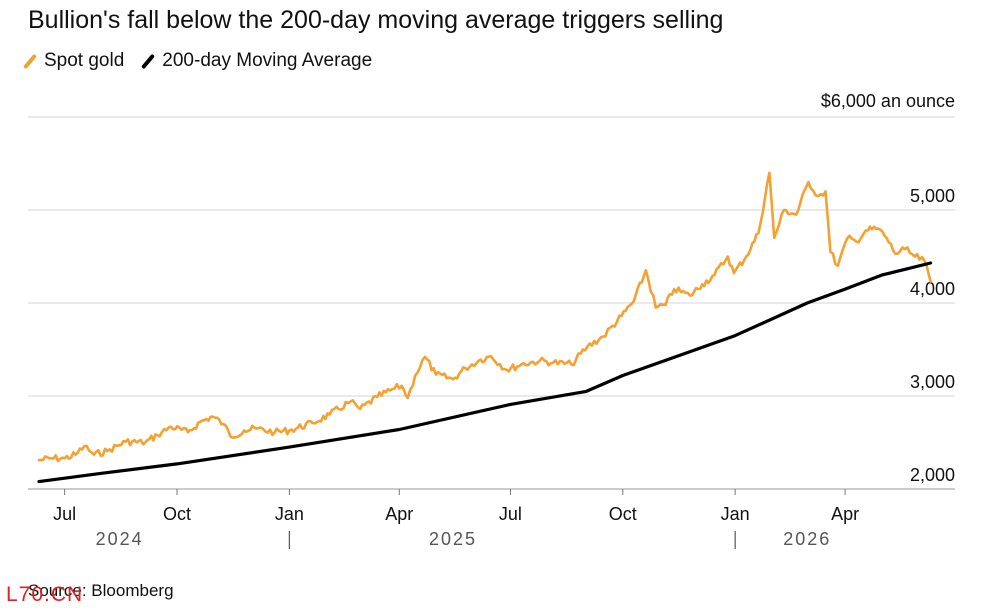 Image resolution: width=986 pixels, height=615 pixels. I want to click on year-label-2025: 2025, so click(453, 539).